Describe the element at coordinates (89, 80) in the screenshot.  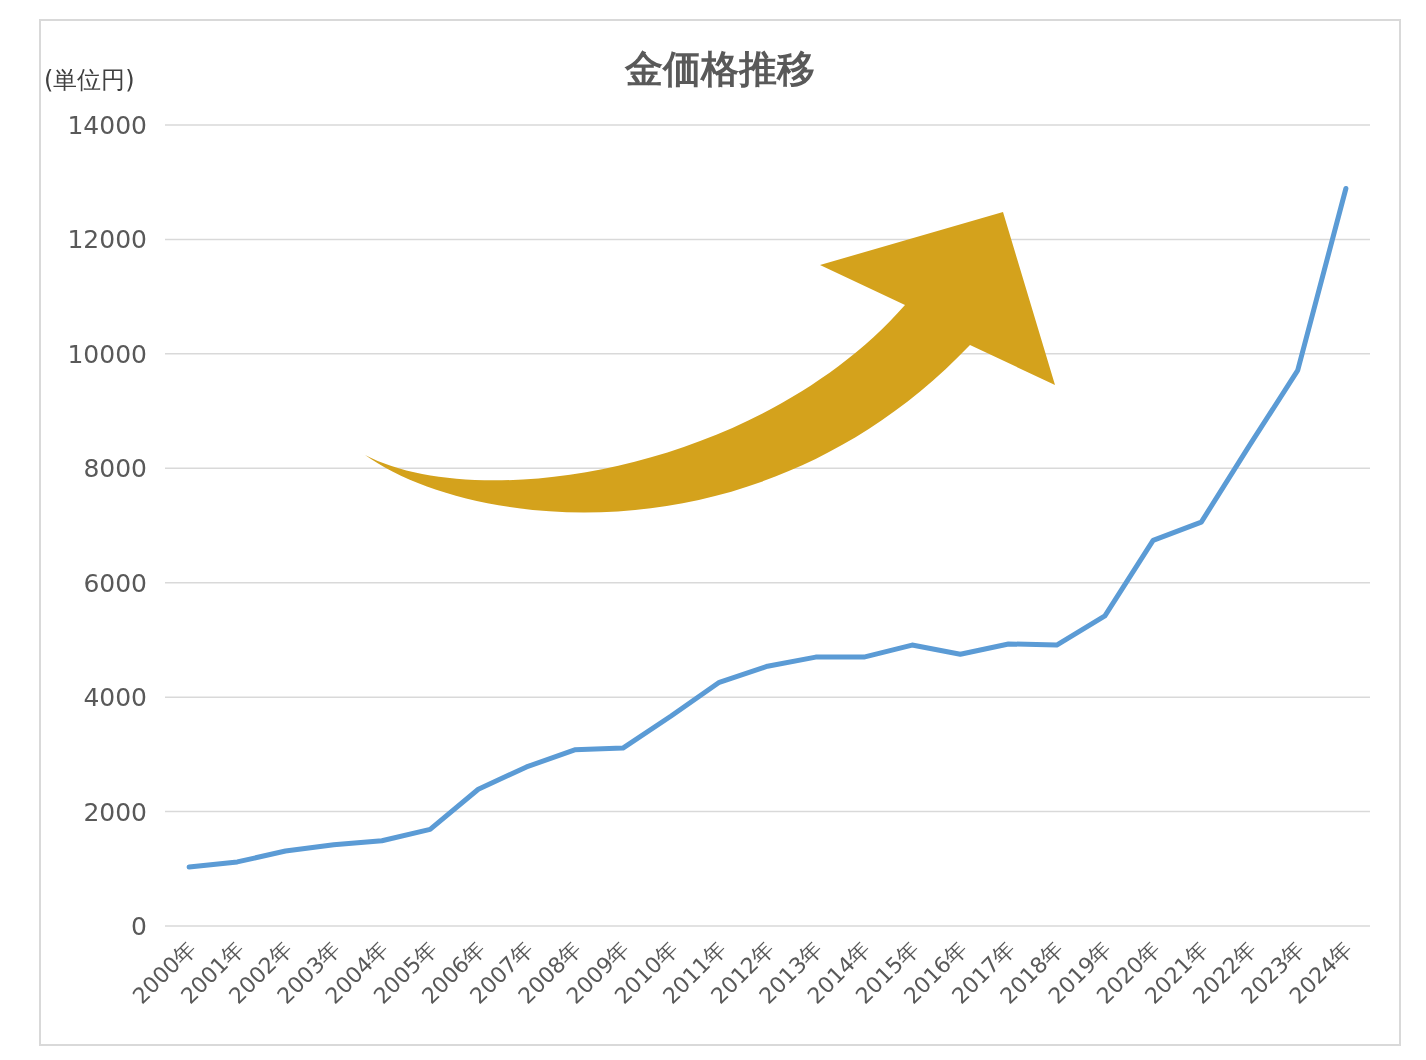
I see `y-axis-title: (単位円)` at that location.